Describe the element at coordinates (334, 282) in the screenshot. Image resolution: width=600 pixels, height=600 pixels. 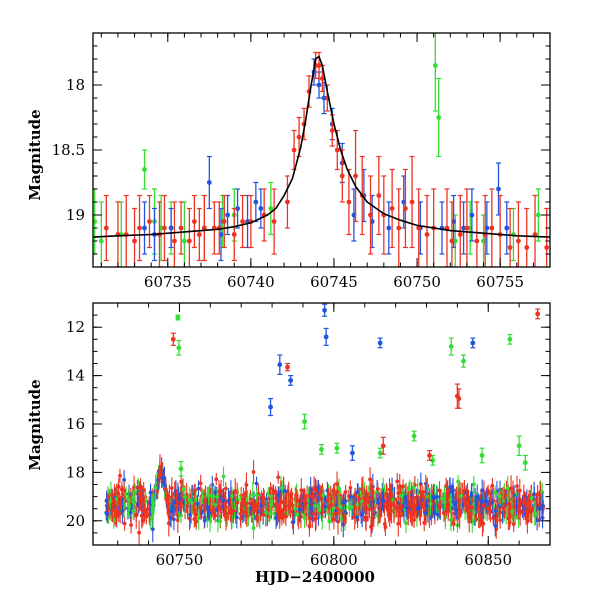
I see `x-tick-label: 60745` at that location.